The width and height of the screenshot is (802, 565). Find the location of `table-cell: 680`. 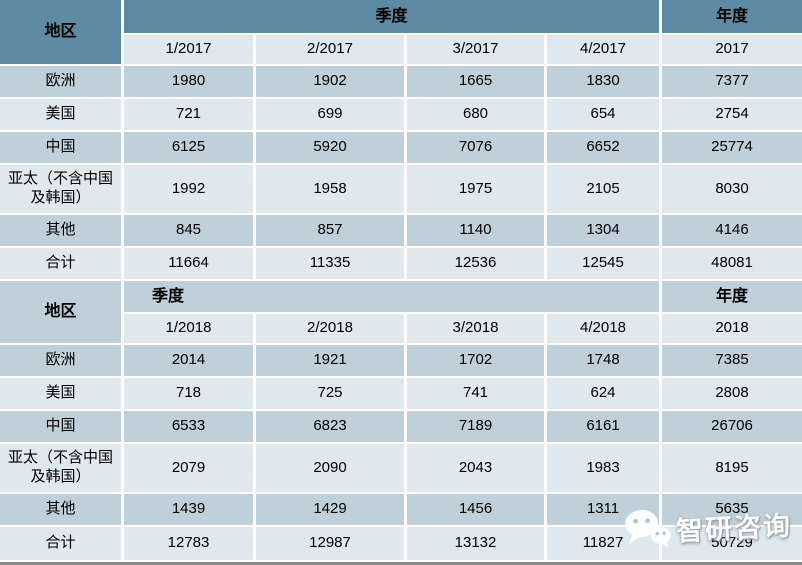

table-cell: 680 is located at coordinates (475, 114).